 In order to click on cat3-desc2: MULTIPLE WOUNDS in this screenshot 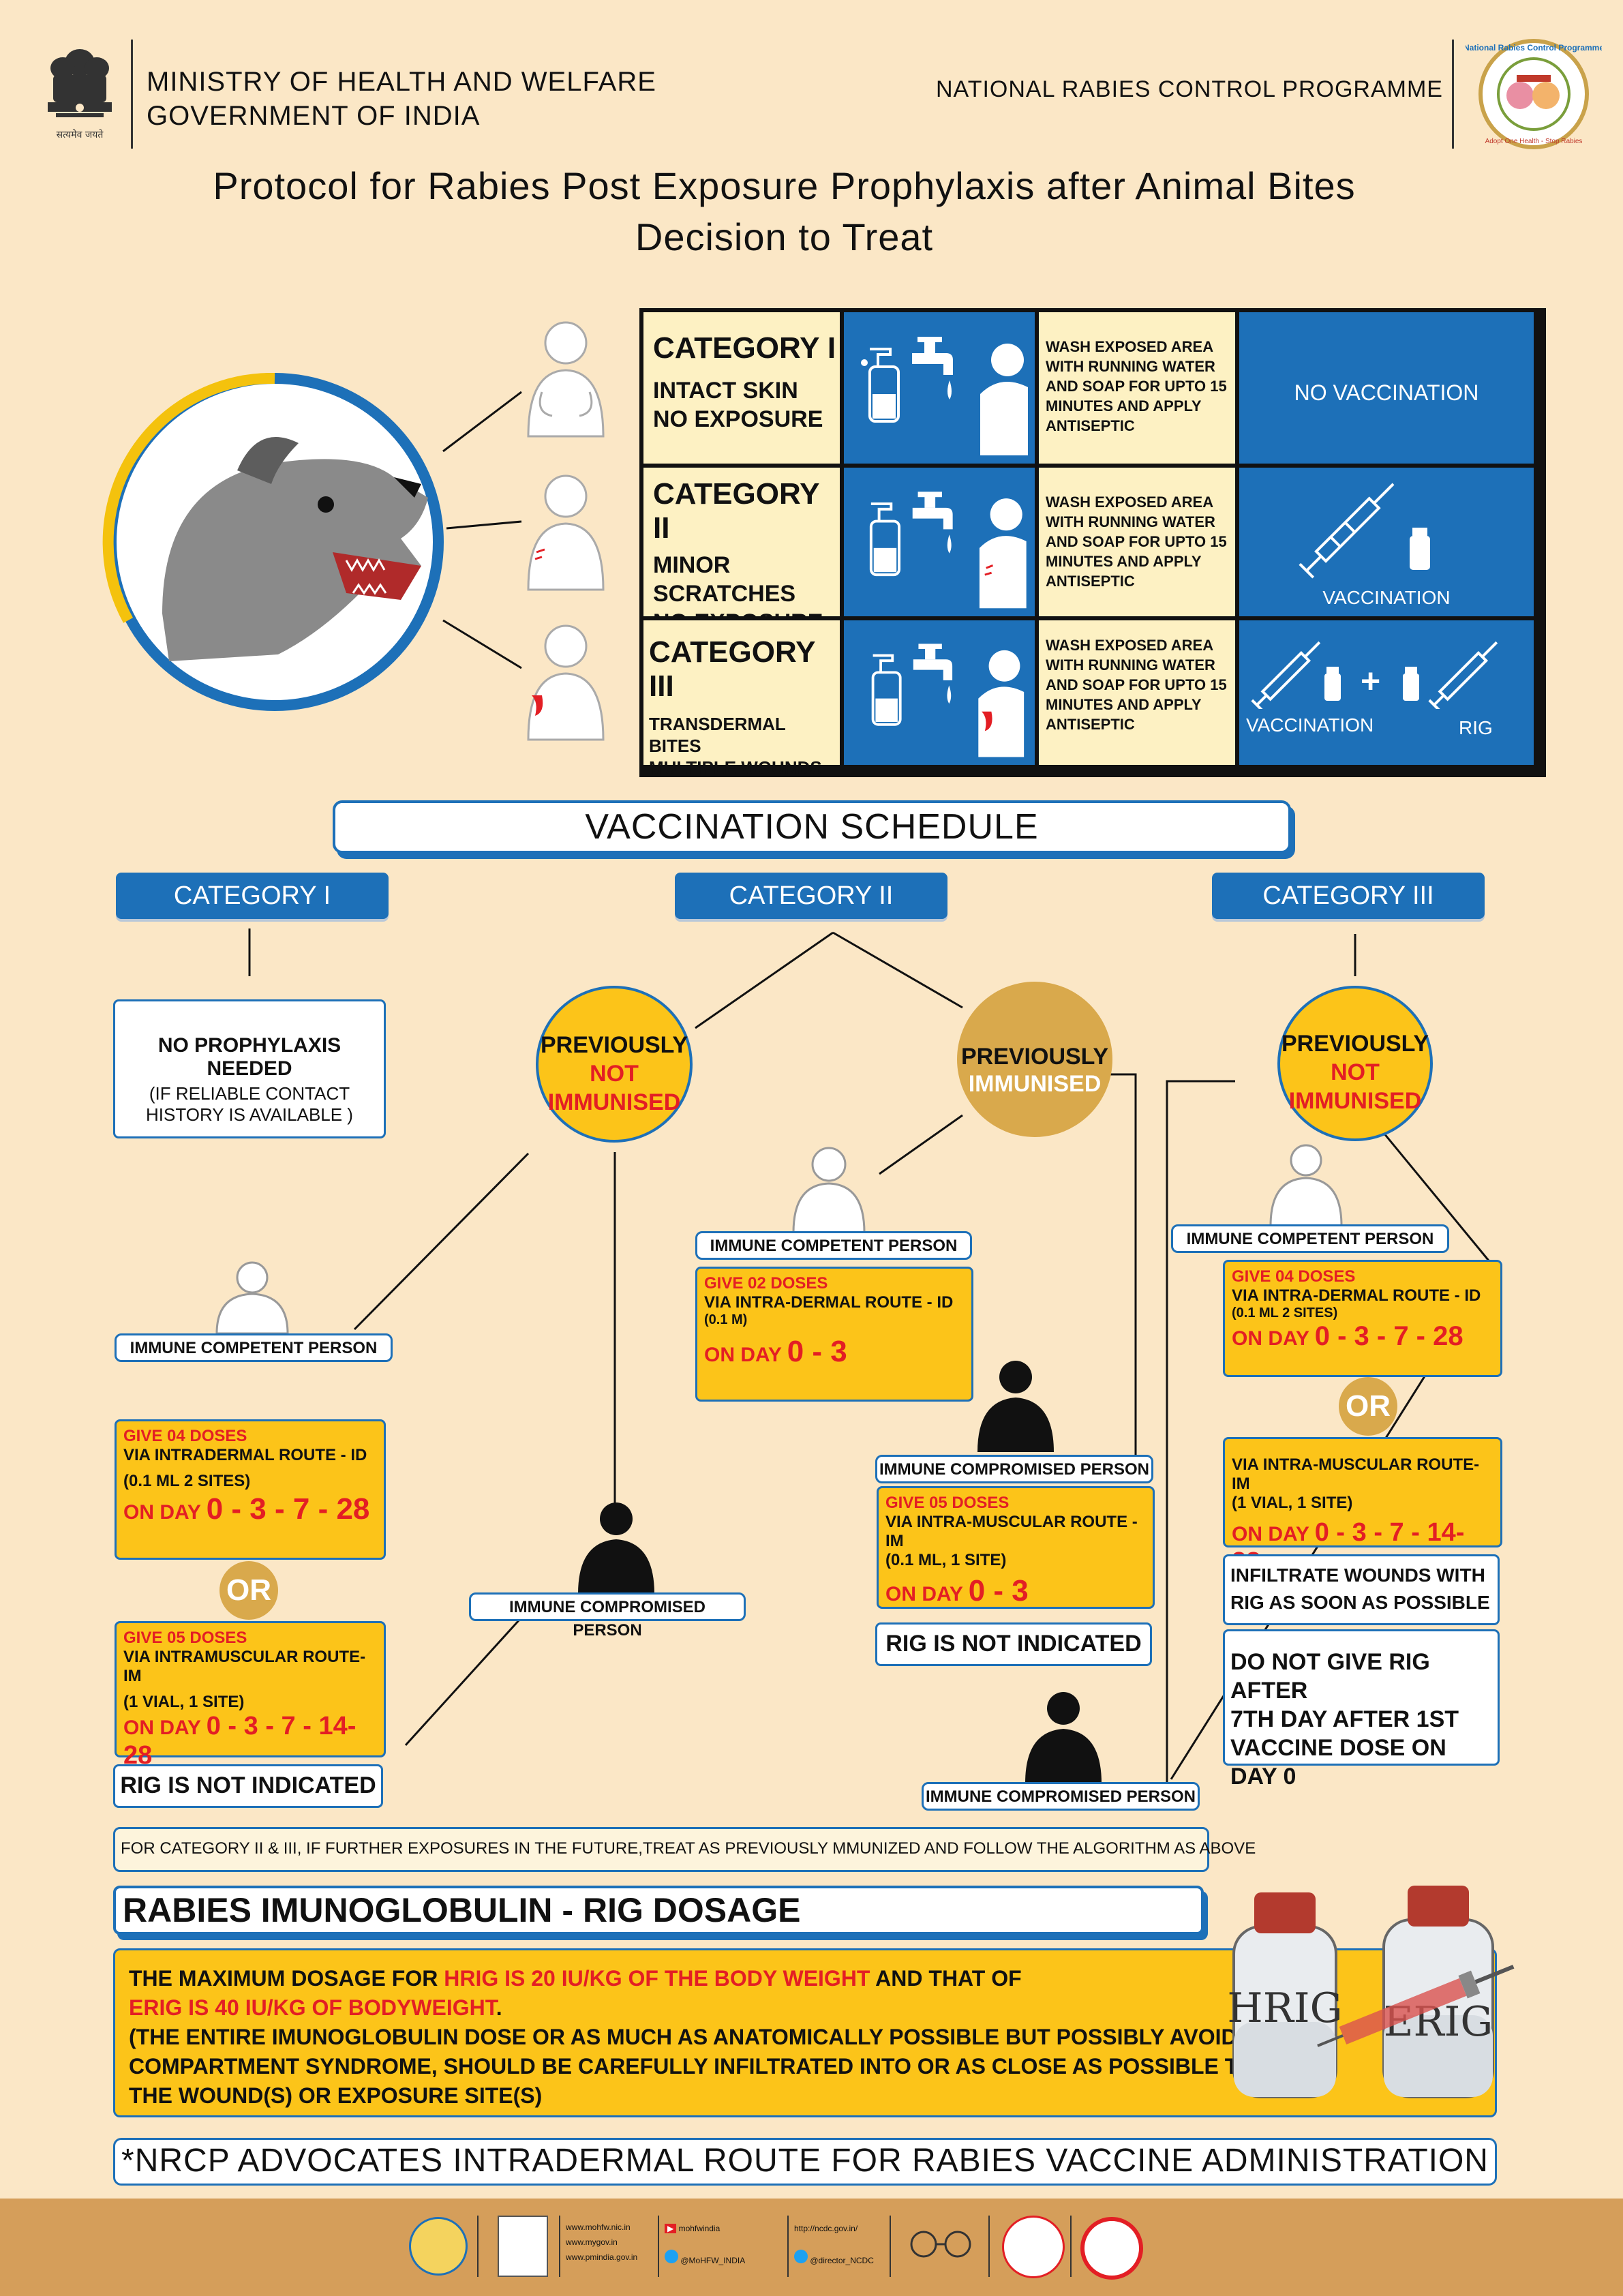, I will do `click(736, 768)`.